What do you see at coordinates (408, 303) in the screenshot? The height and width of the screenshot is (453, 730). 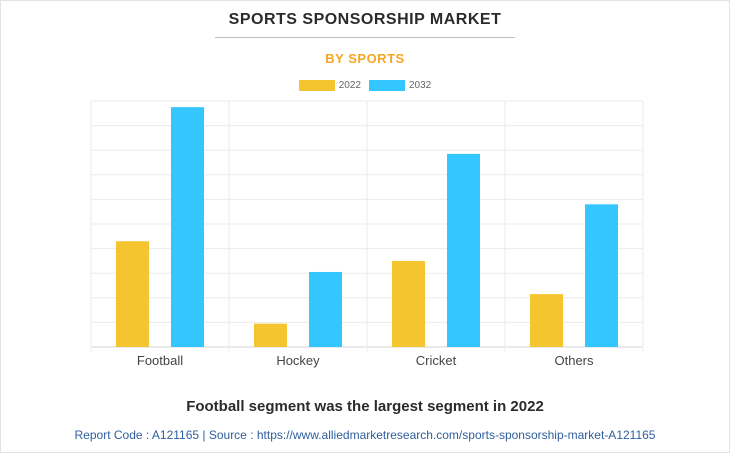 I see `bar-2022-cricket` at bounding box center [408, 303].